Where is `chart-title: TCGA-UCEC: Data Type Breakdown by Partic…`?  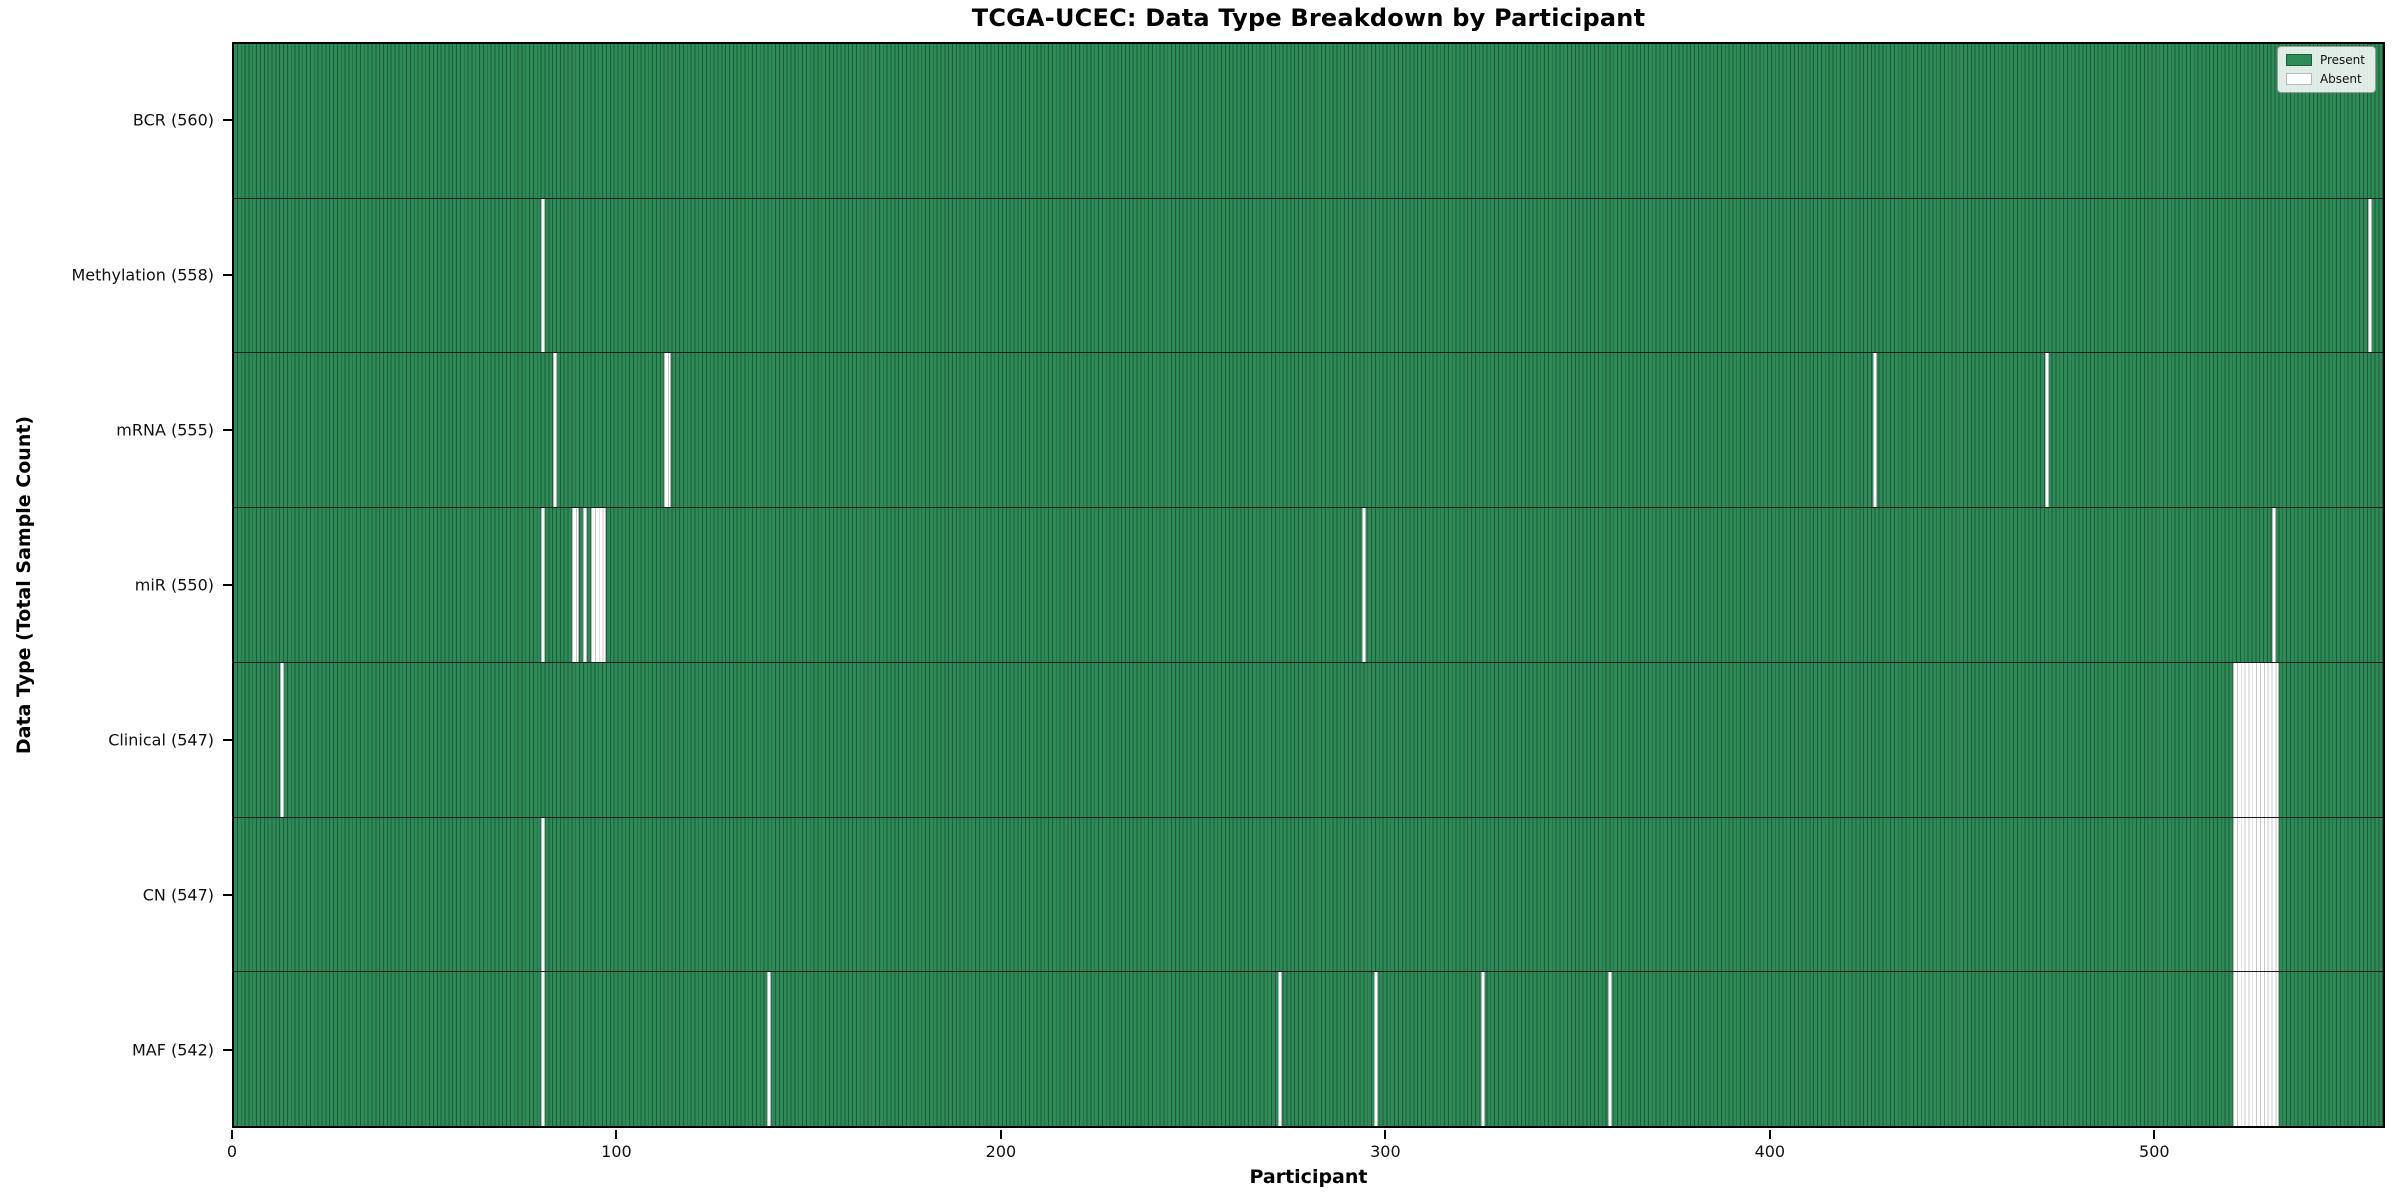
chart-title: TCGA-UCEC: Data Type Breakdown by Partic… is located at coordinates (1308, 18).